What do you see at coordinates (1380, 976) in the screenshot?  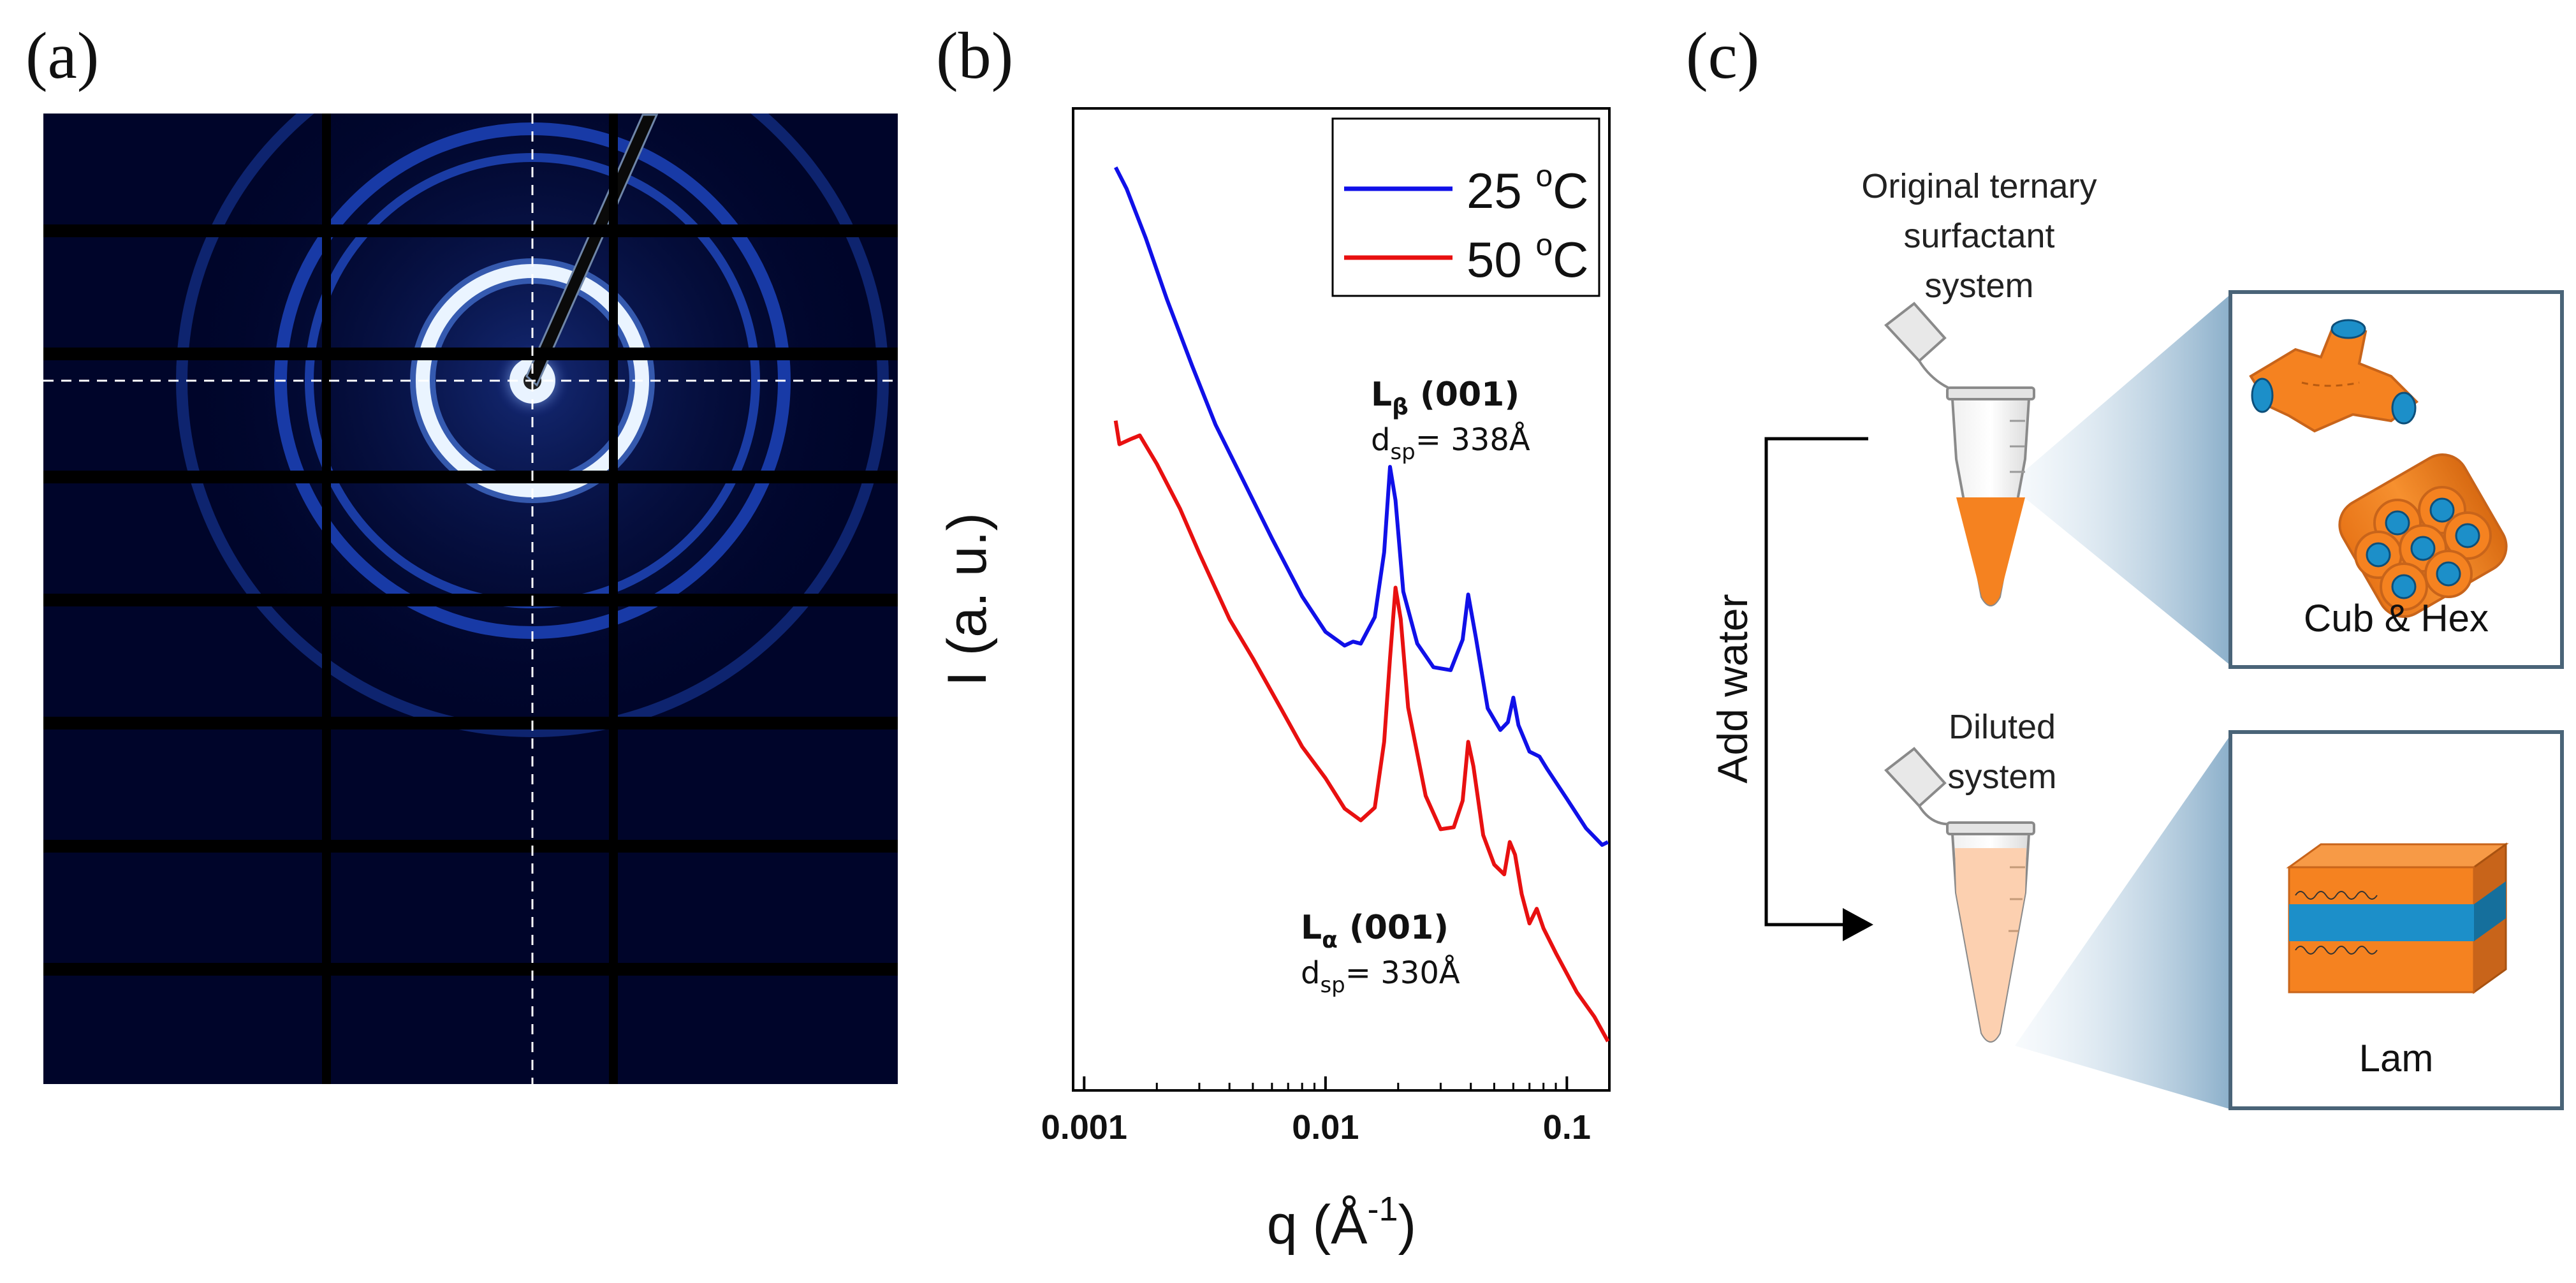 I see `annotation-lalpha-dsp: dsp= 330Å` at bounding box center [1380, 976].